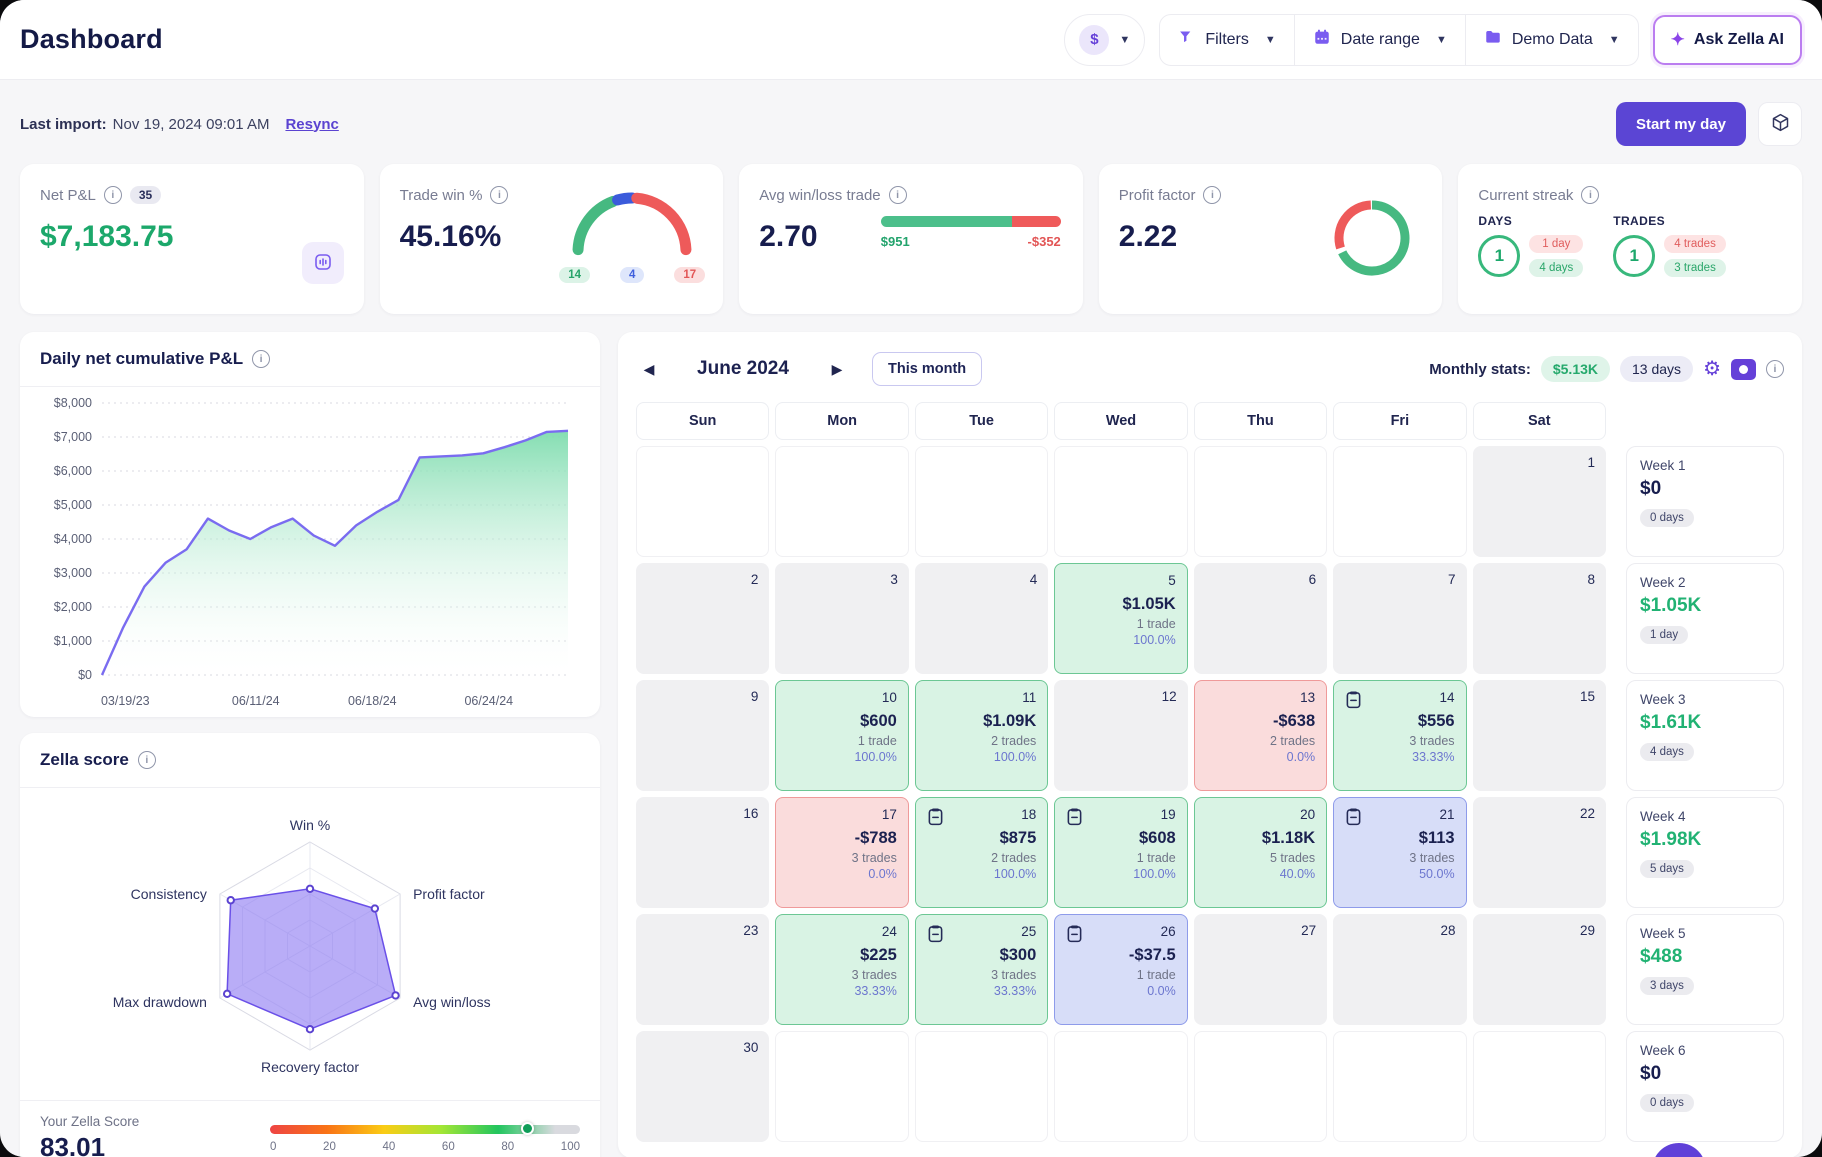 The image size is (1822, 1157). Describe the element at coordinates (1705, 852) in the screenshot. I see `week-summary-week-4: Week 4 $1.98K 5 days` at that location.